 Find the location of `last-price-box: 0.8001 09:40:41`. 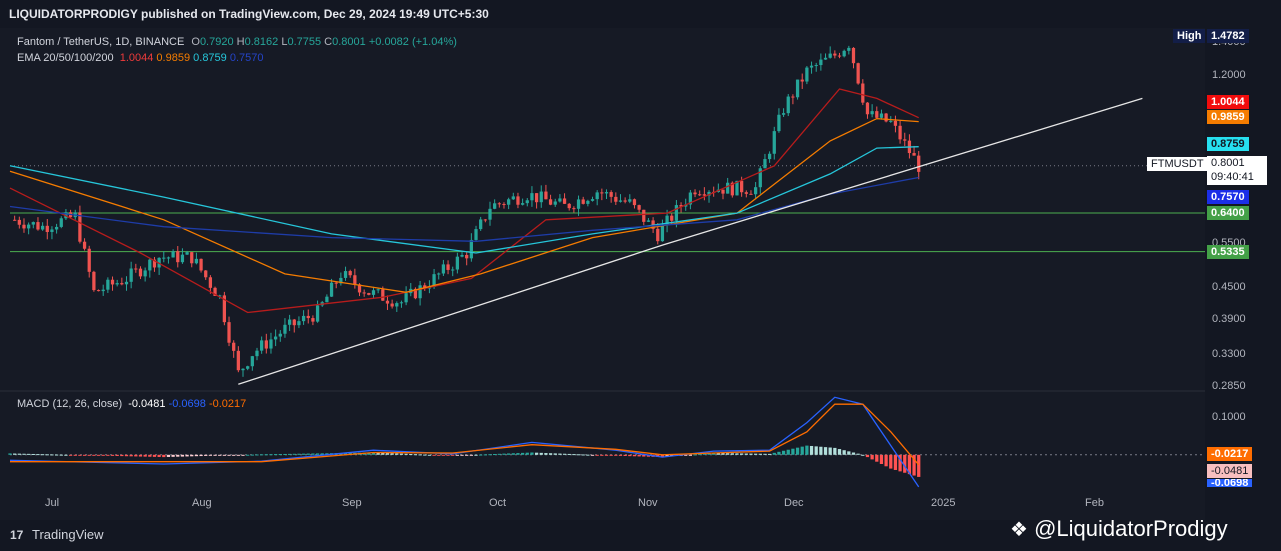

last-price-box: 0.8001 09:40:41 is located at coordinates (1237, 170).